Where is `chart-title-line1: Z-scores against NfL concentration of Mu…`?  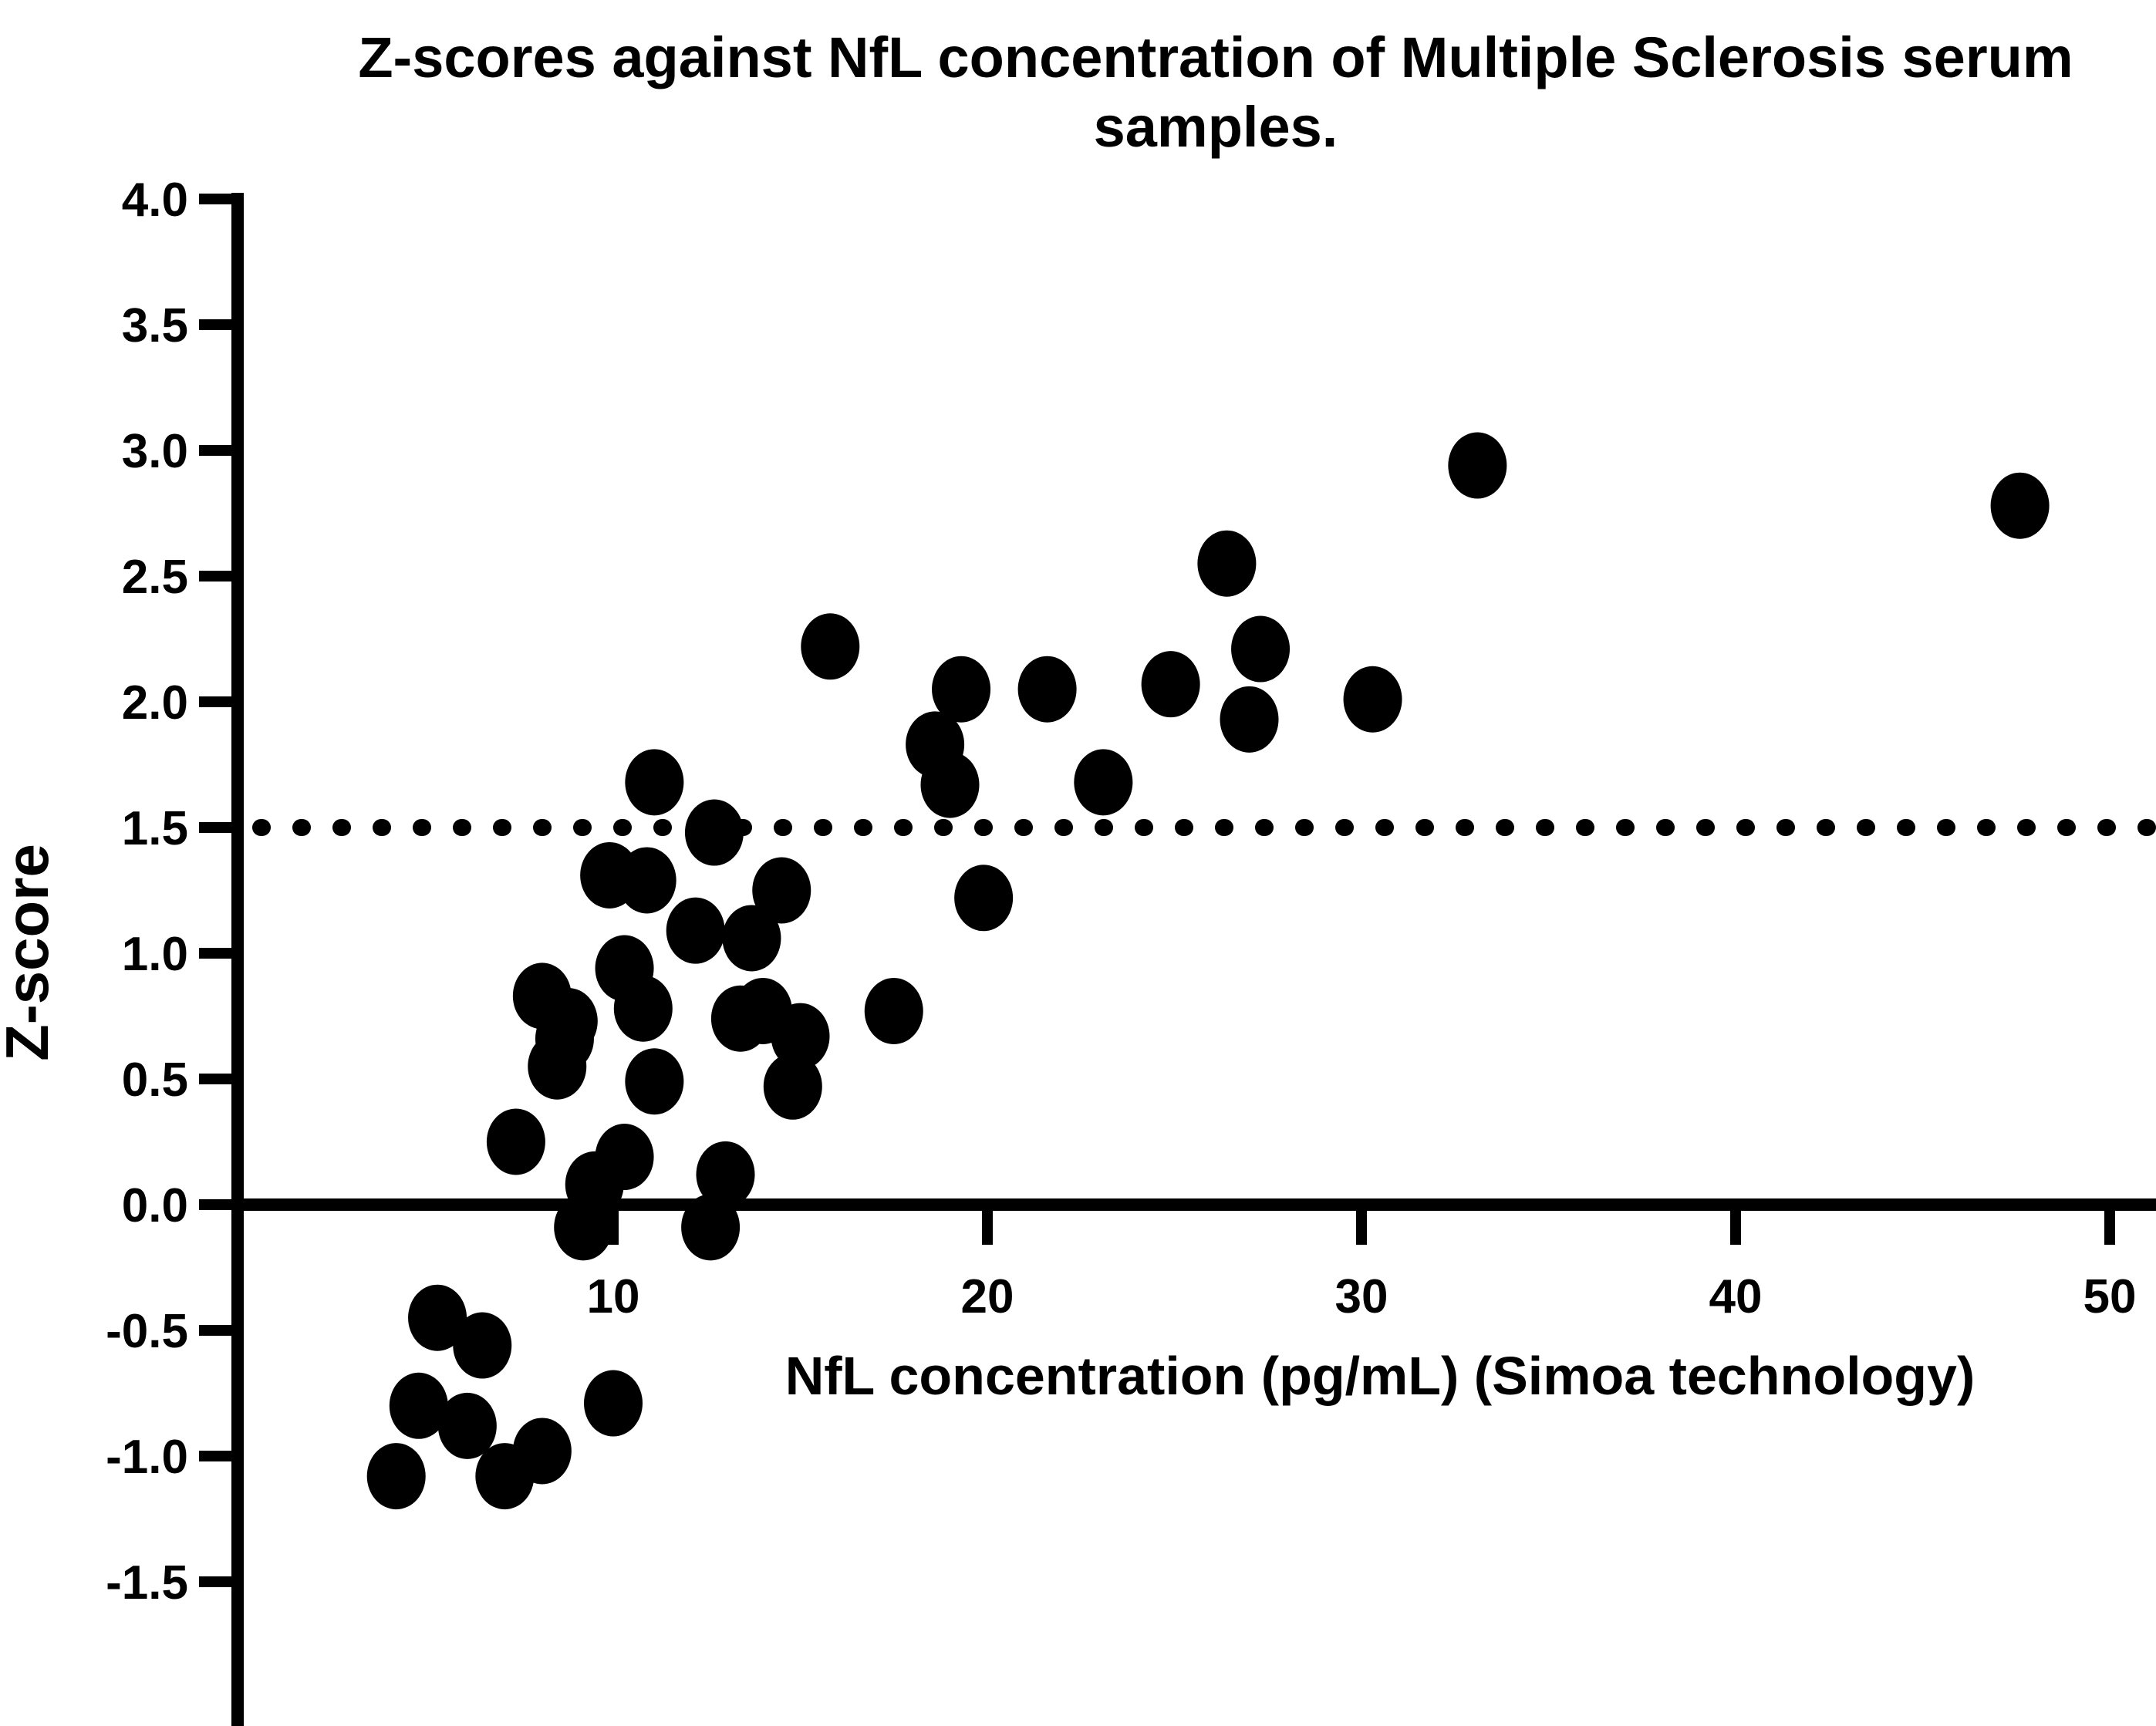 chart-title-line1: Z-scores against NfL concentration of Mu… is located at coordinates (1215, 57).